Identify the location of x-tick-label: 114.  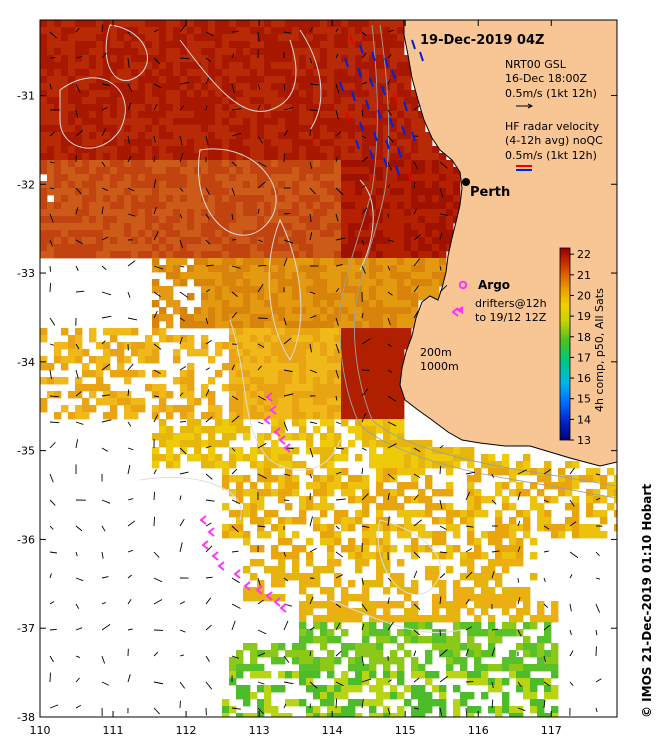
(332, 730).